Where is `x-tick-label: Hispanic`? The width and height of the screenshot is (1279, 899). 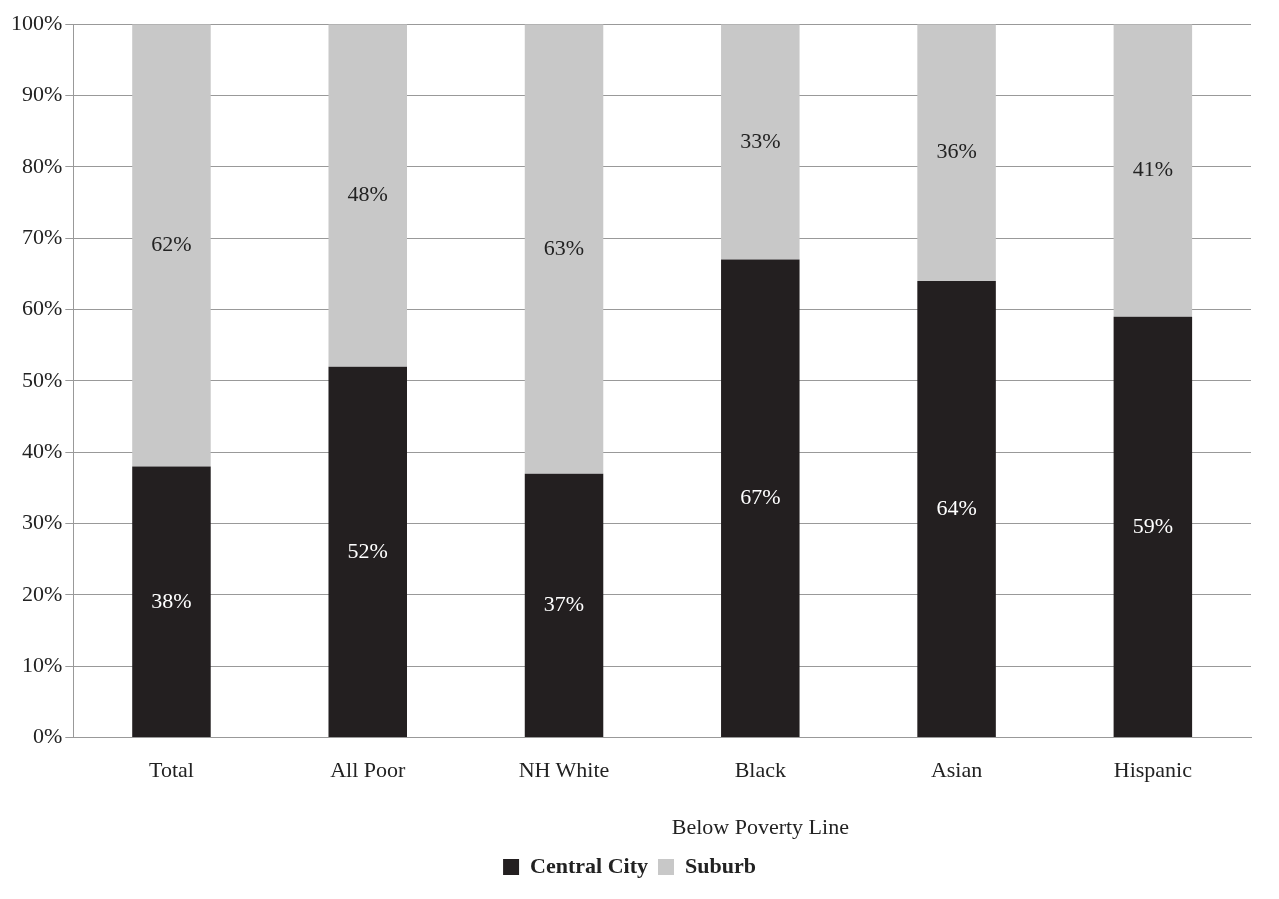 x-tick-label: Hispanic is located at coordinates (1153, 769).